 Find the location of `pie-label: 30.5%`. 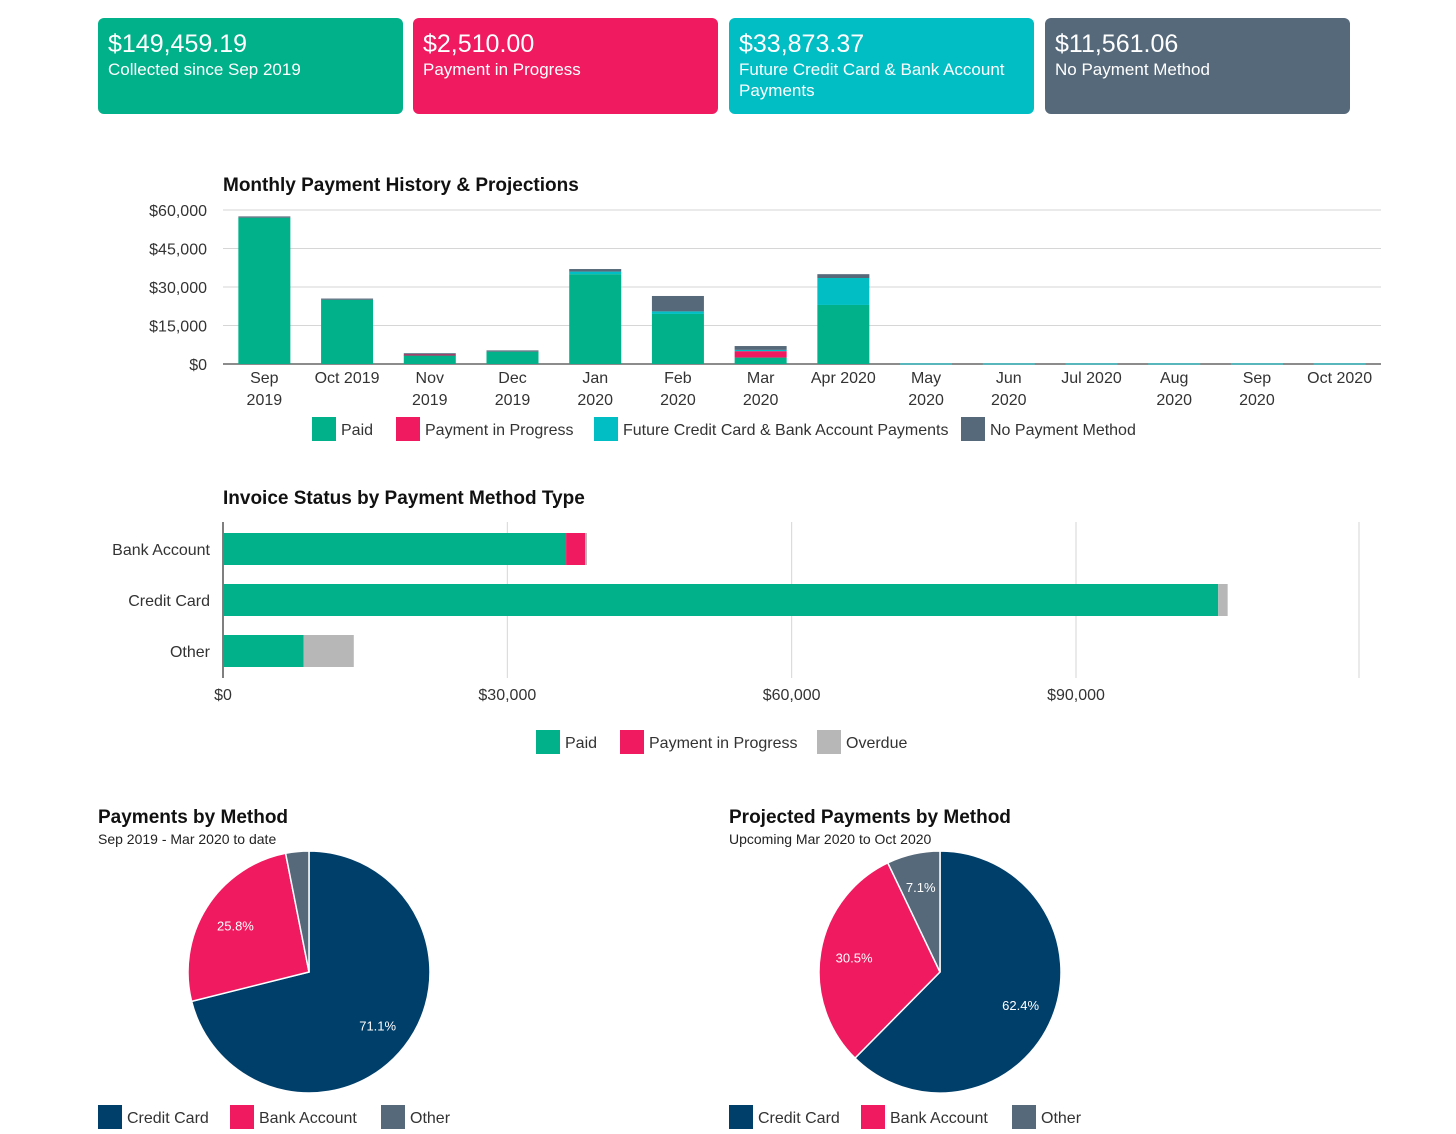

pie-label: 30.5% is located at coordinates (854, 958).